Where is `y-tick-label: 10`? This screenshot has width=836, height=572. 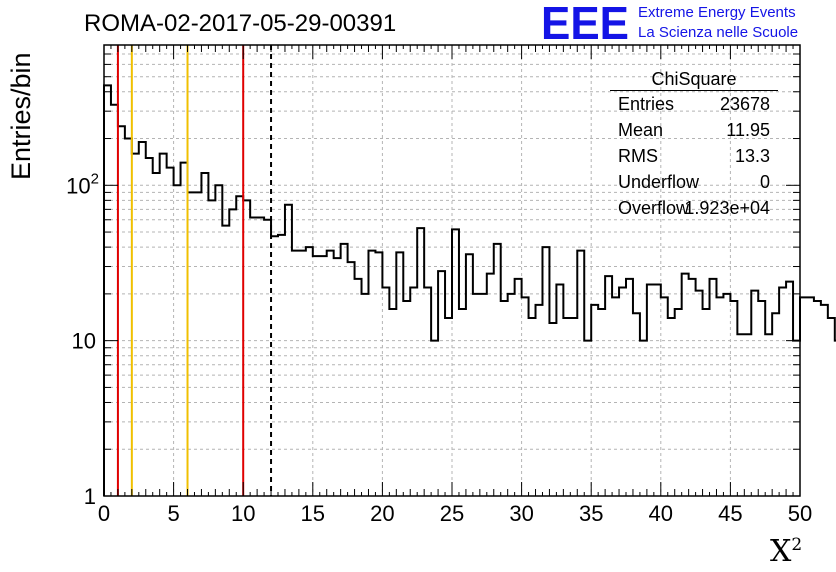 y-tick-label: 10 is located at coordinates (84, 341).